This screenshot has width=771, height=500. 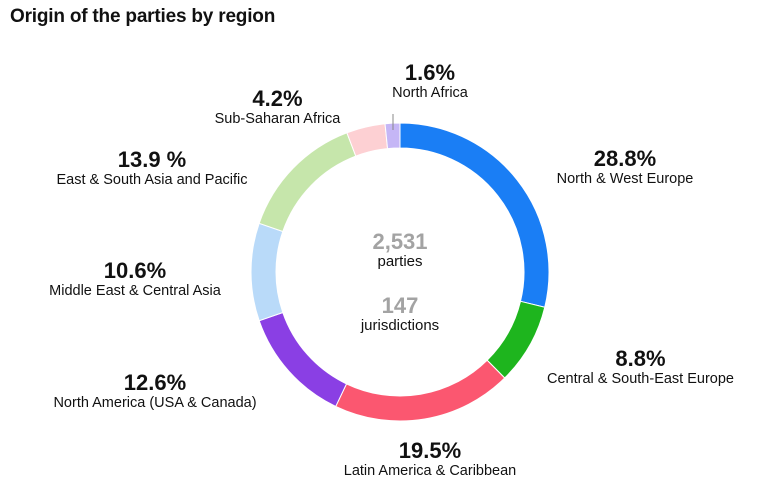 What do you see at coordinates (430, 450) in the screenshot?
I see `slice-percent: 19.5%` at bounding box center [430, 450].